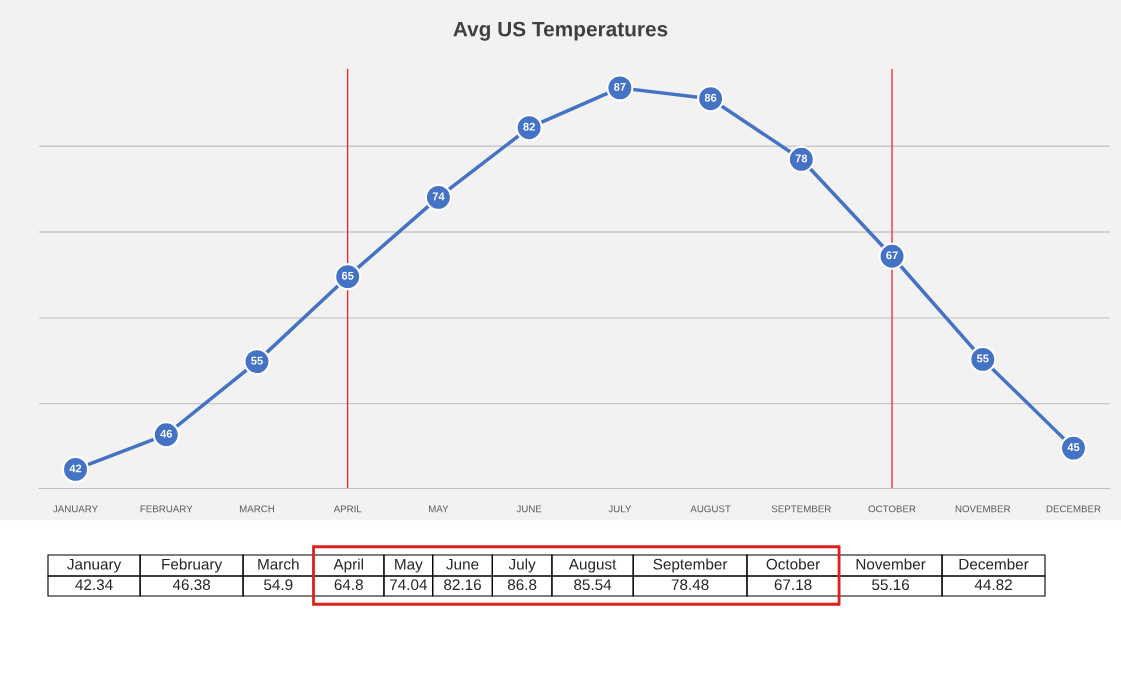 This screenshot has width=1121, height=688. What do you see at coordinates (983, 509) in the screenshot?
I see `x-tick-label: NOVEMBER` at bounding box center [983, 509].